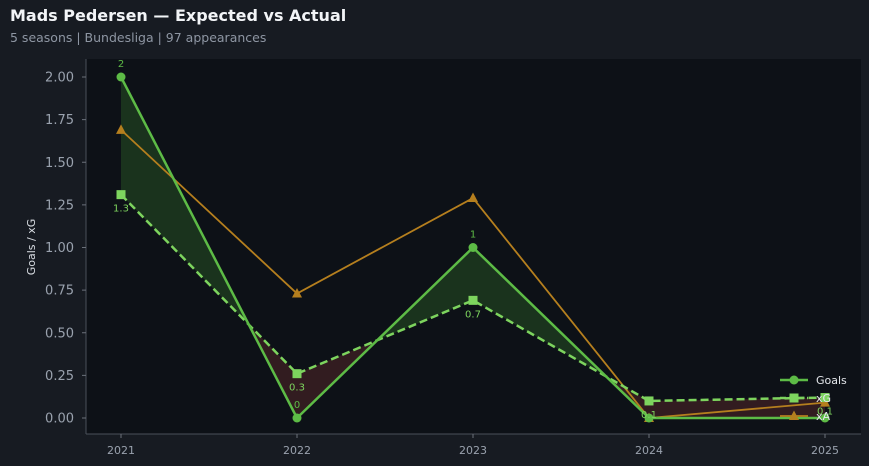 This screenshot has width=869, height=466. I want to click on chart-subtitle: 5 seasons | Bundesliga | 97 appearances, so click(138, 37).